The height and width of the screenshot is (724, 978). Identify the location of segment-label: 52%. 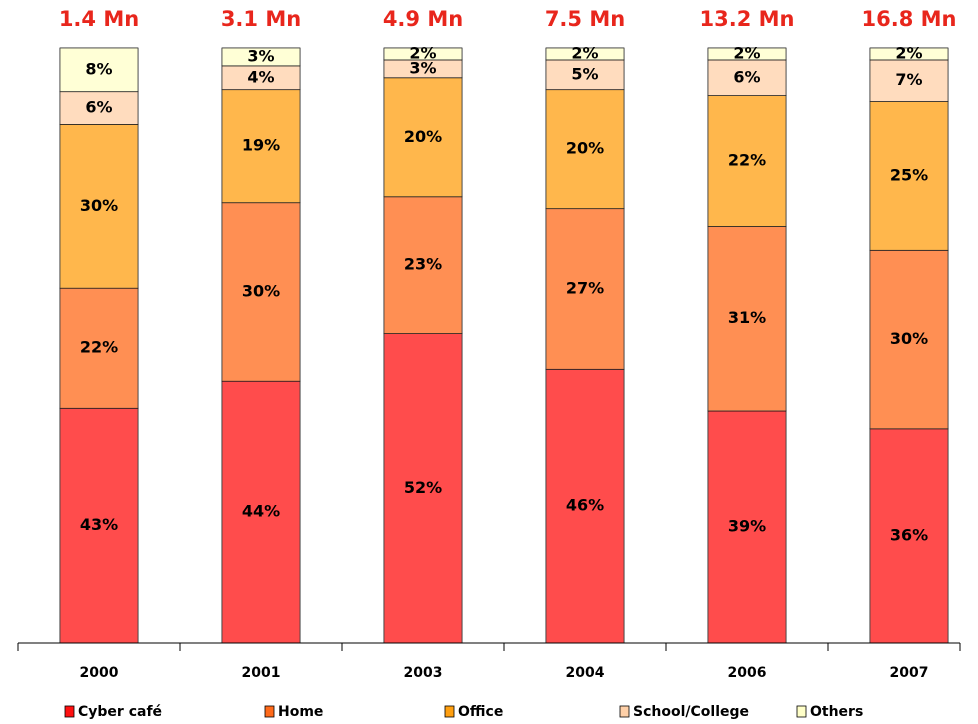
(423, 487).